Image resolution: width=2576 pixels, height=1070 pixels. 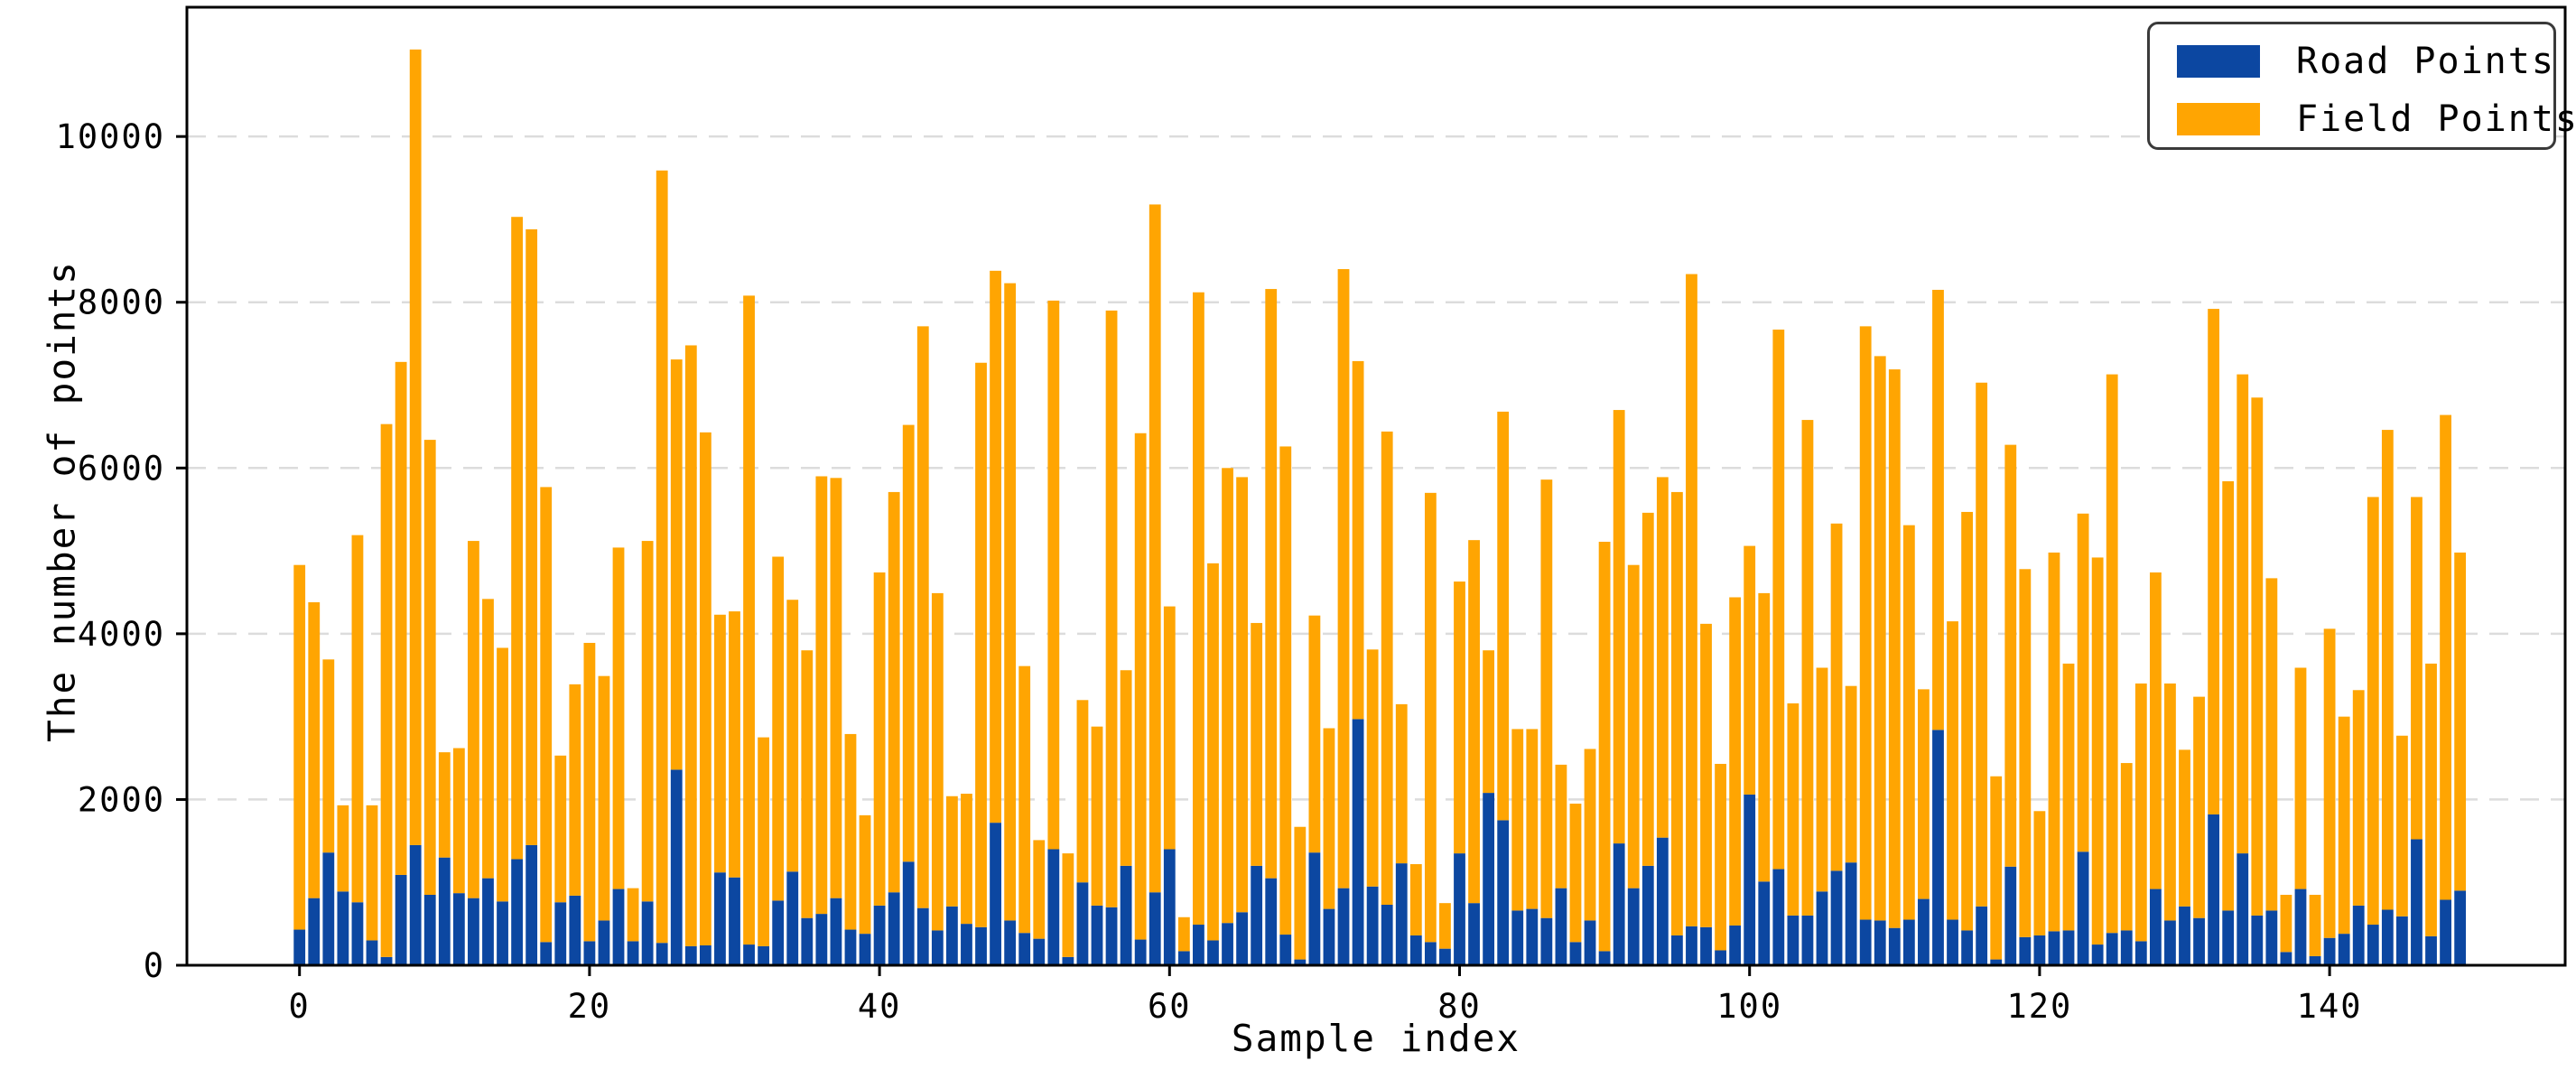 What do you see at coordinates (2218, 61) in the screenshot?
I see `road-points-swatch` at bounding box center [2218, 61].